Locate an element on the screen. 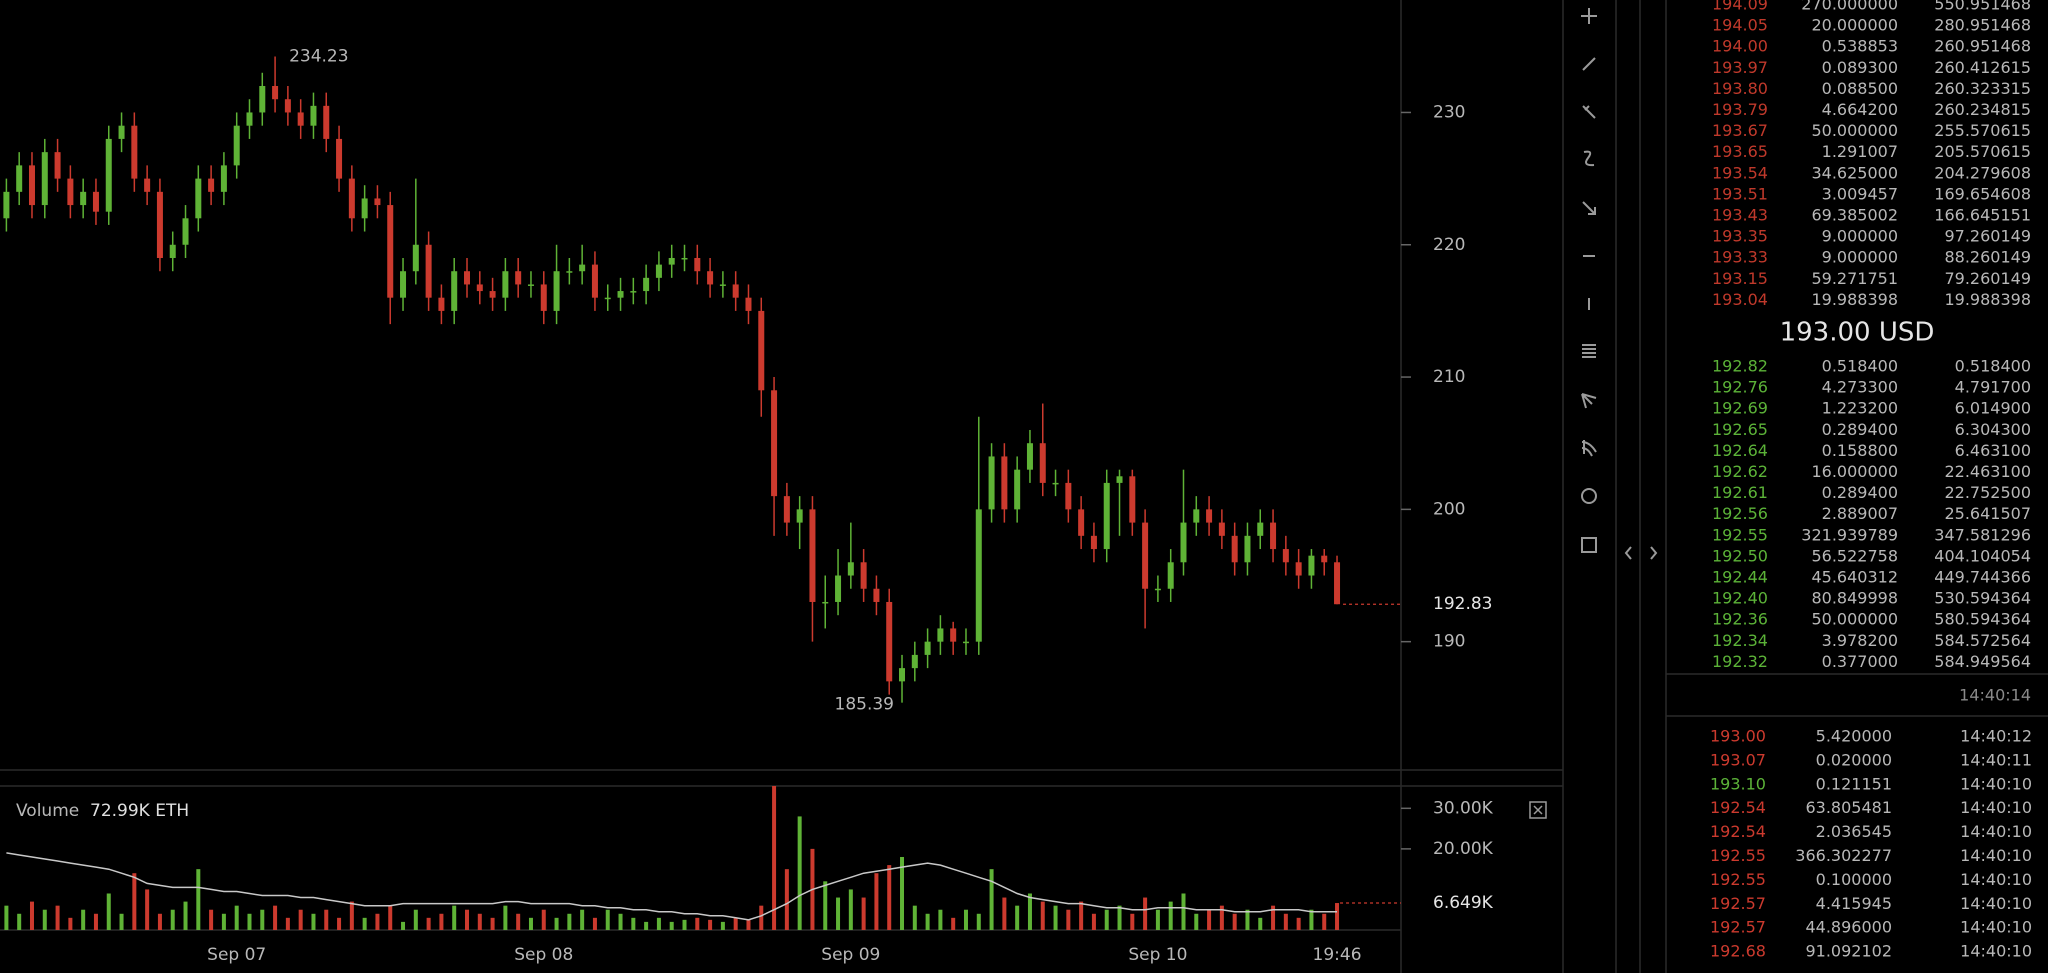  asks-amount: 69.385002 is located at coordinates (1854, 215).